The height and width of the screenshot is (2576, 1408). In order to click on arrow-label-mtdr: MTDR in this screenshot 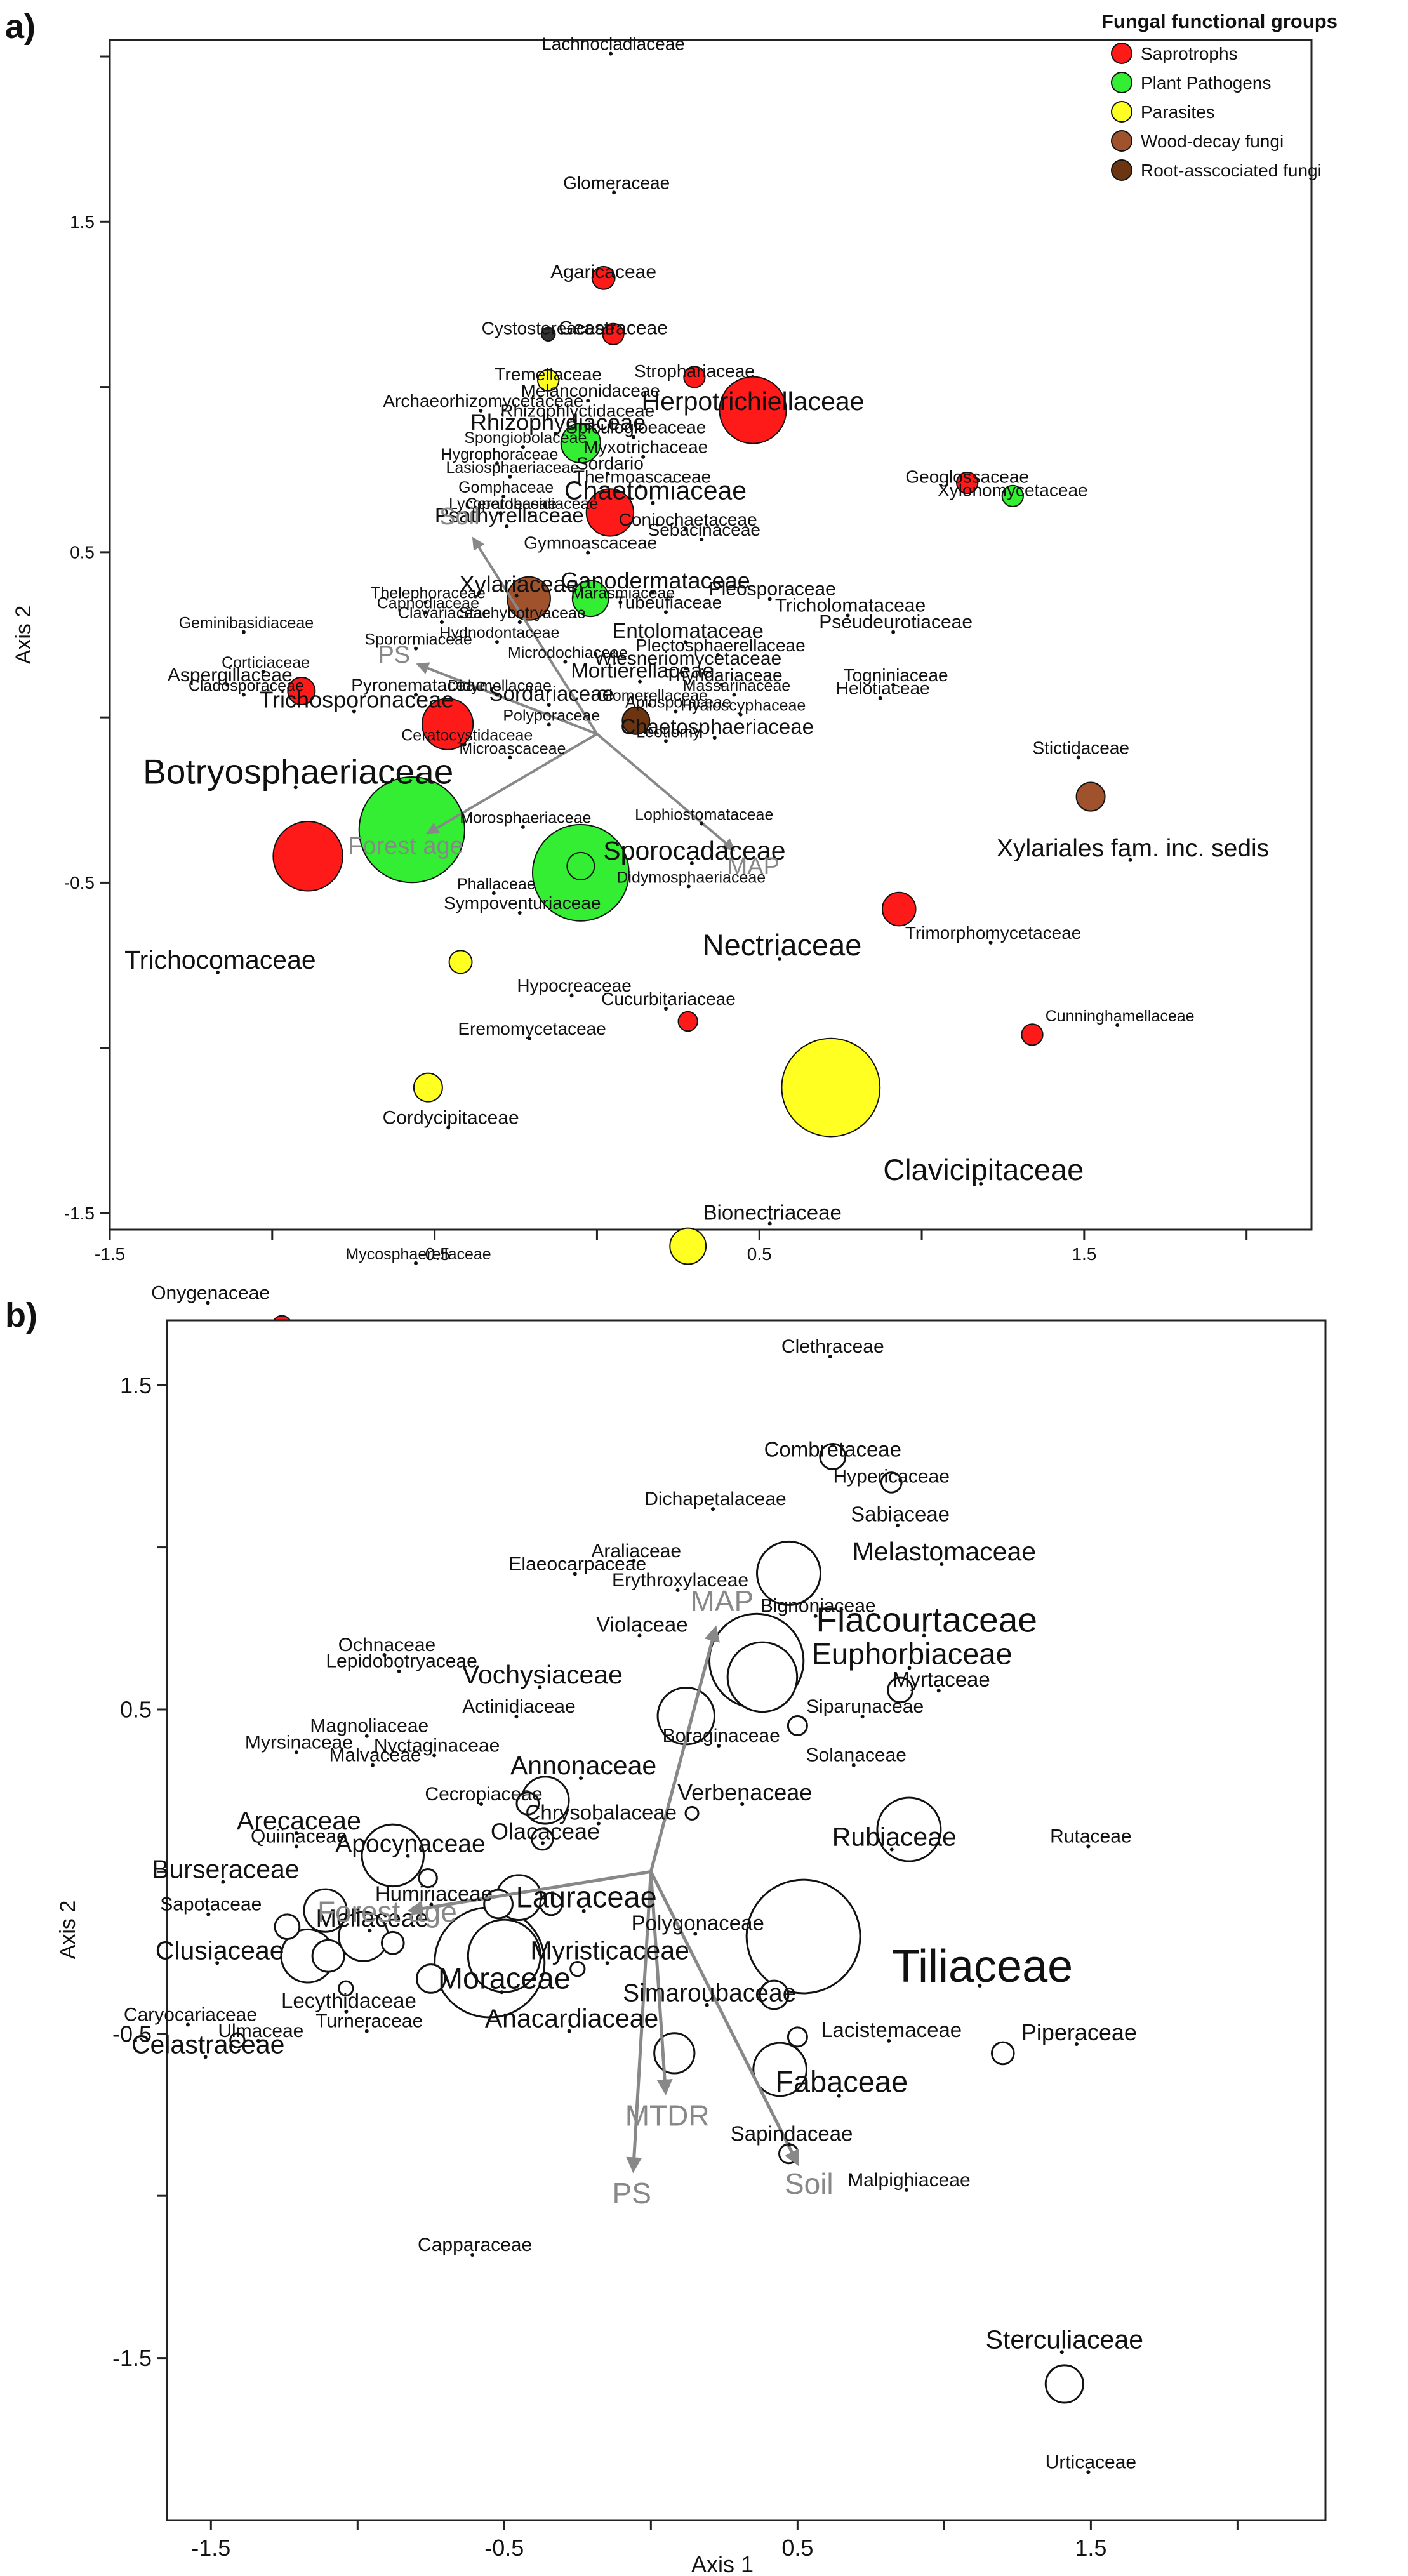, I will do `click(667, 2115)`.